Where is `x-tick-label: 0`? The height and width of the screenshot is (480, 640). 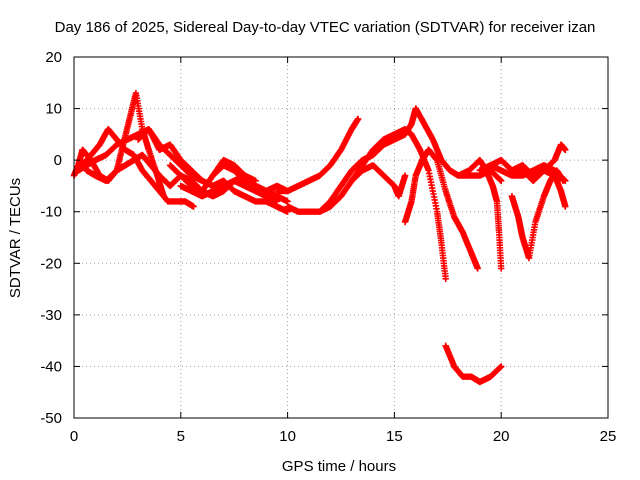
x-tick-label: 0 is located at coordinates (74, 436).